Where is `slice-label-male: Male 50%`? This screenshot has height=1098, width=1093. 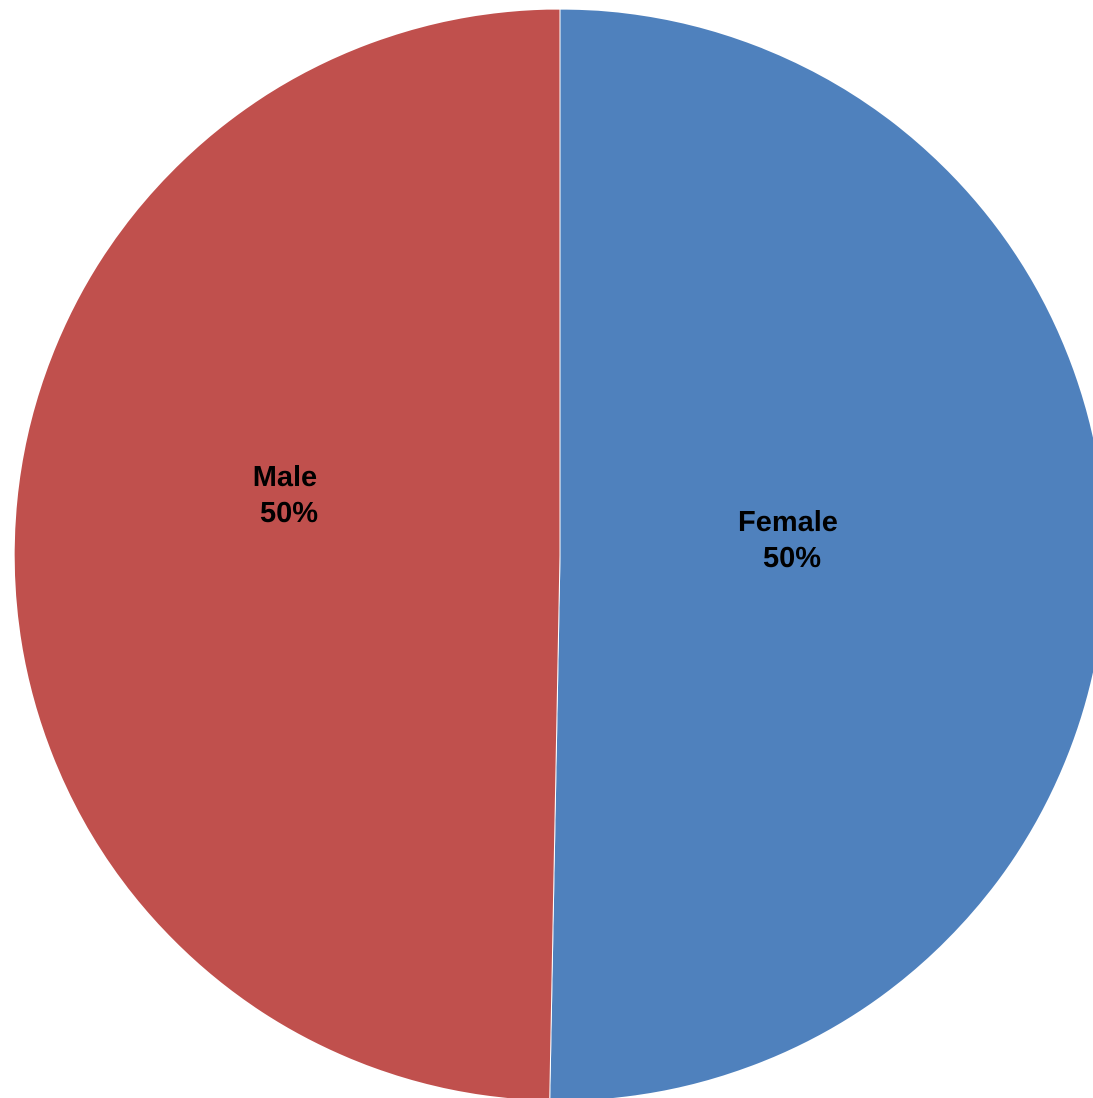
slice-label-male: Male 50% is located at coordinates (289, 495).